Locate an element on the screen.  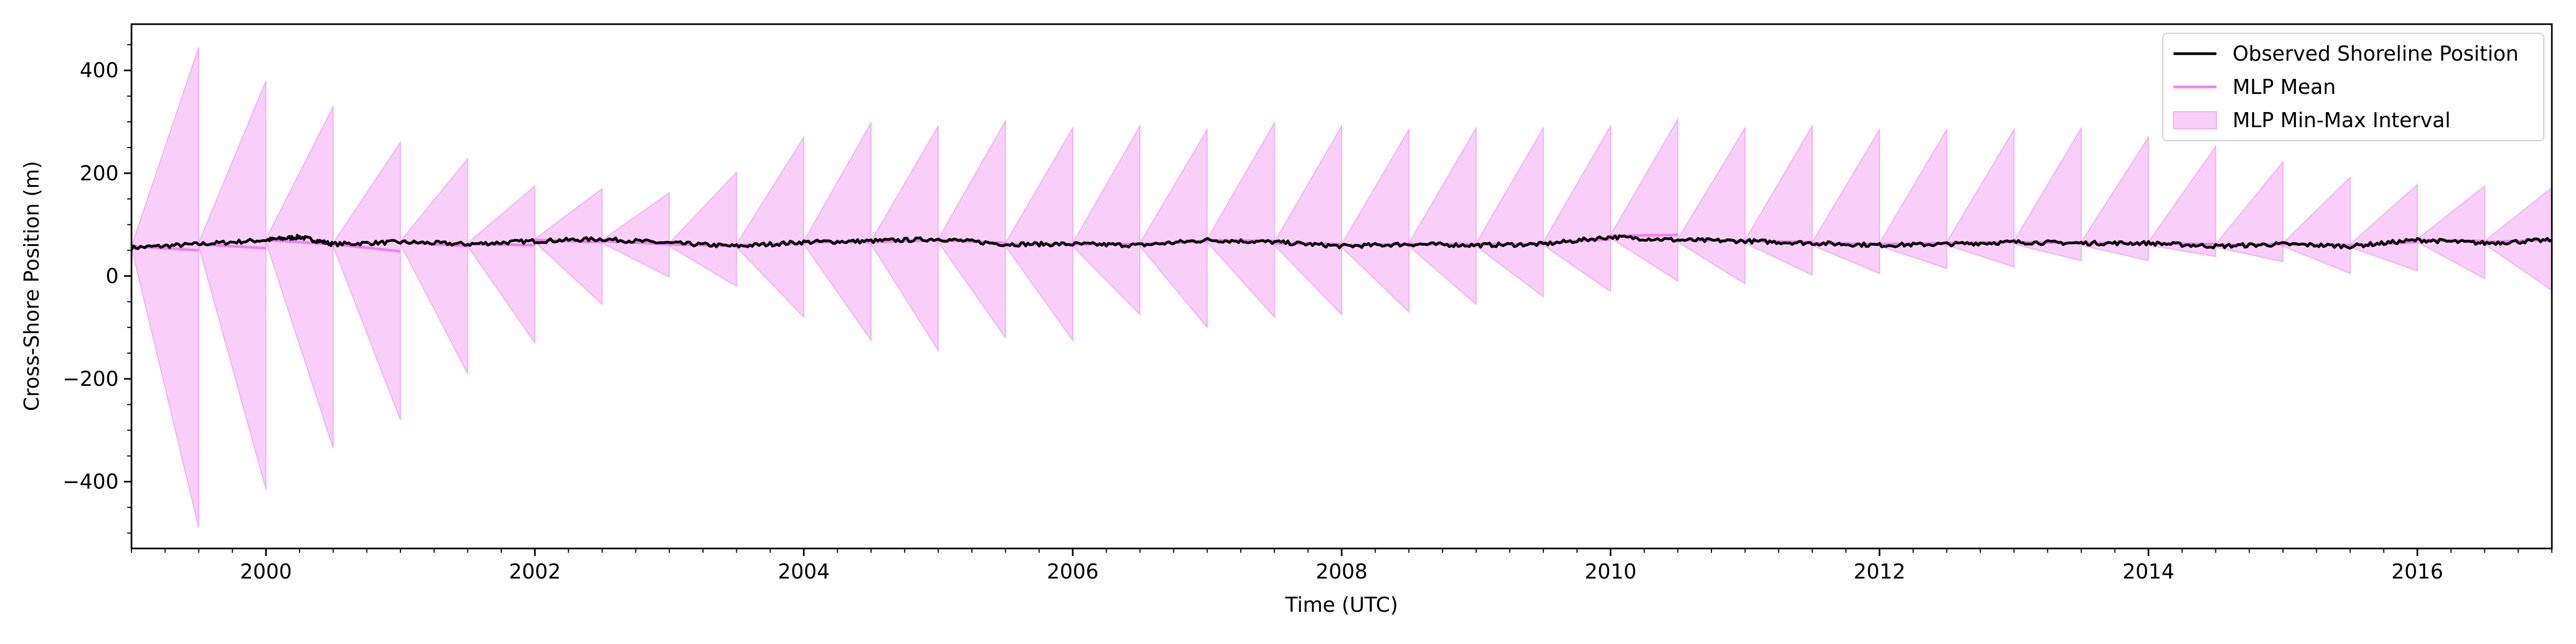
mlp-mean-line is located at coordinates (367, 248).